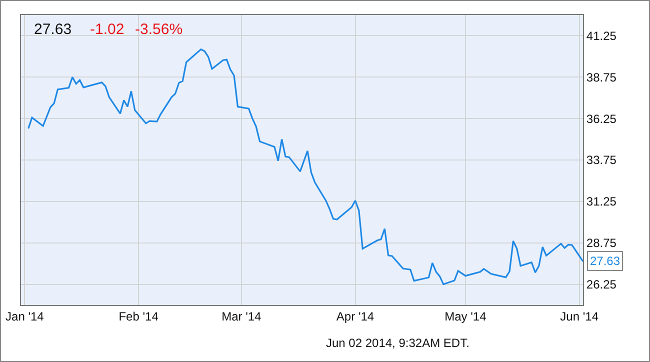 The height and width of the screenshot is (362, 650). I want to click on y-tick-label: 26.25, so click(601, 284).